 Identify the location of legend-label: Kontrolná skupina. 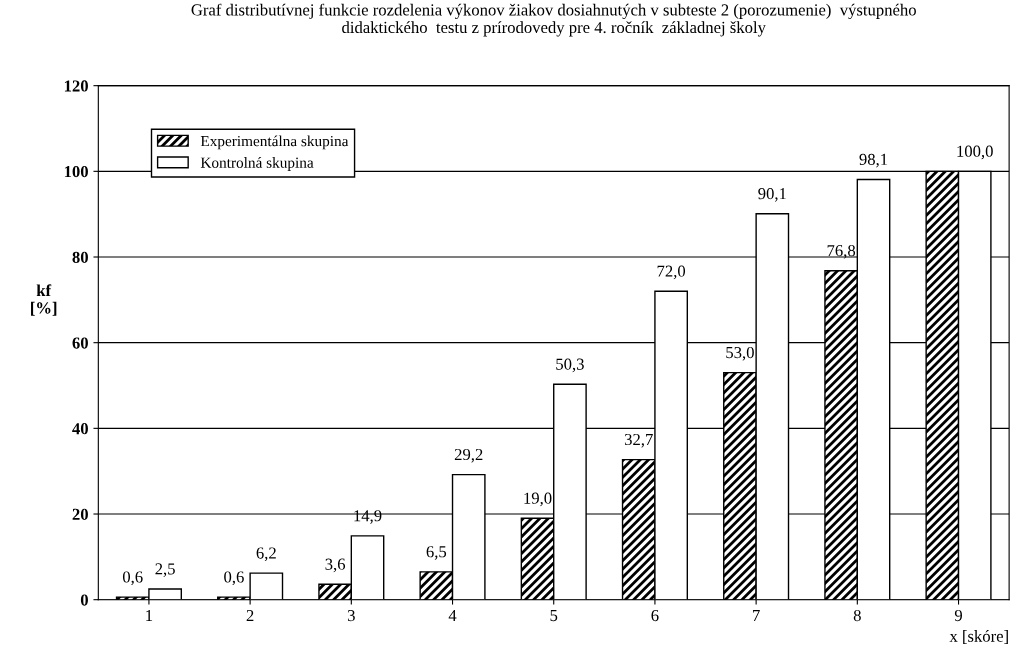
(257, 164).